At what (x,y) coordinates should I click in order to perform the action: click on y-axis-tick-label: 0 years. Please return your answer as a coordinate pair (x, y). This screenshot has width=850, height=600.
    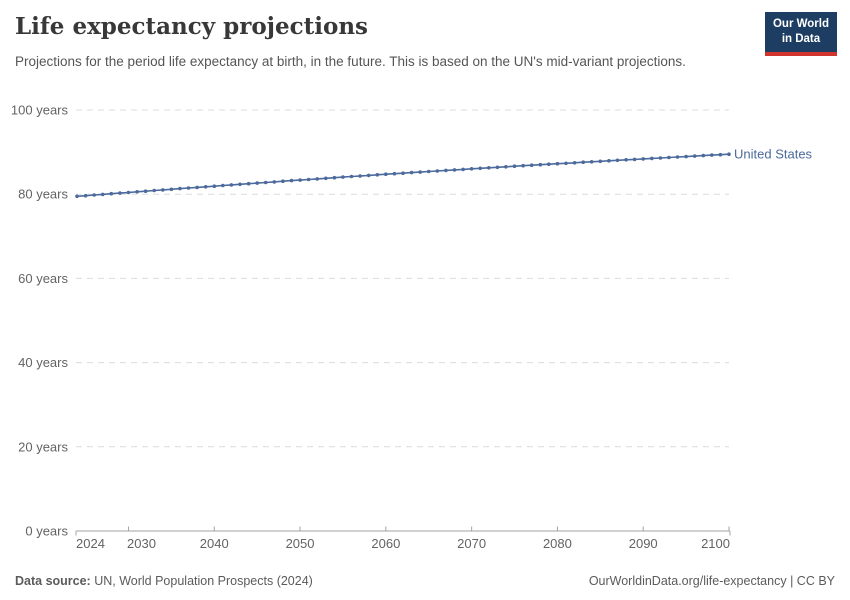
    Looking at the image, I should click on (46, 531).